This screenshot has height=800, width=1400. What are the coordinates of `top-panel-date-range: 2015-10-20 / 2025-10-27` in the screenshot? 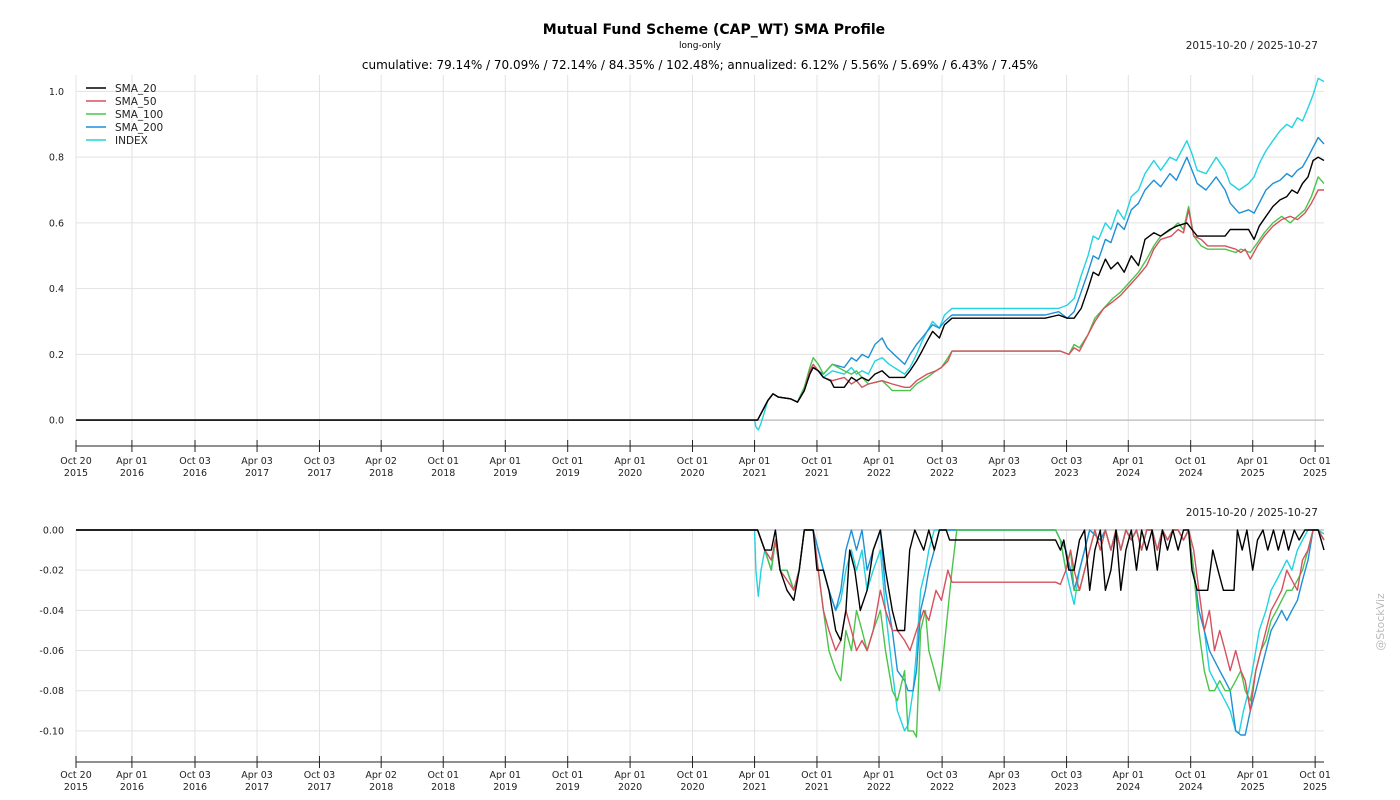 It's located at (1252, 46).